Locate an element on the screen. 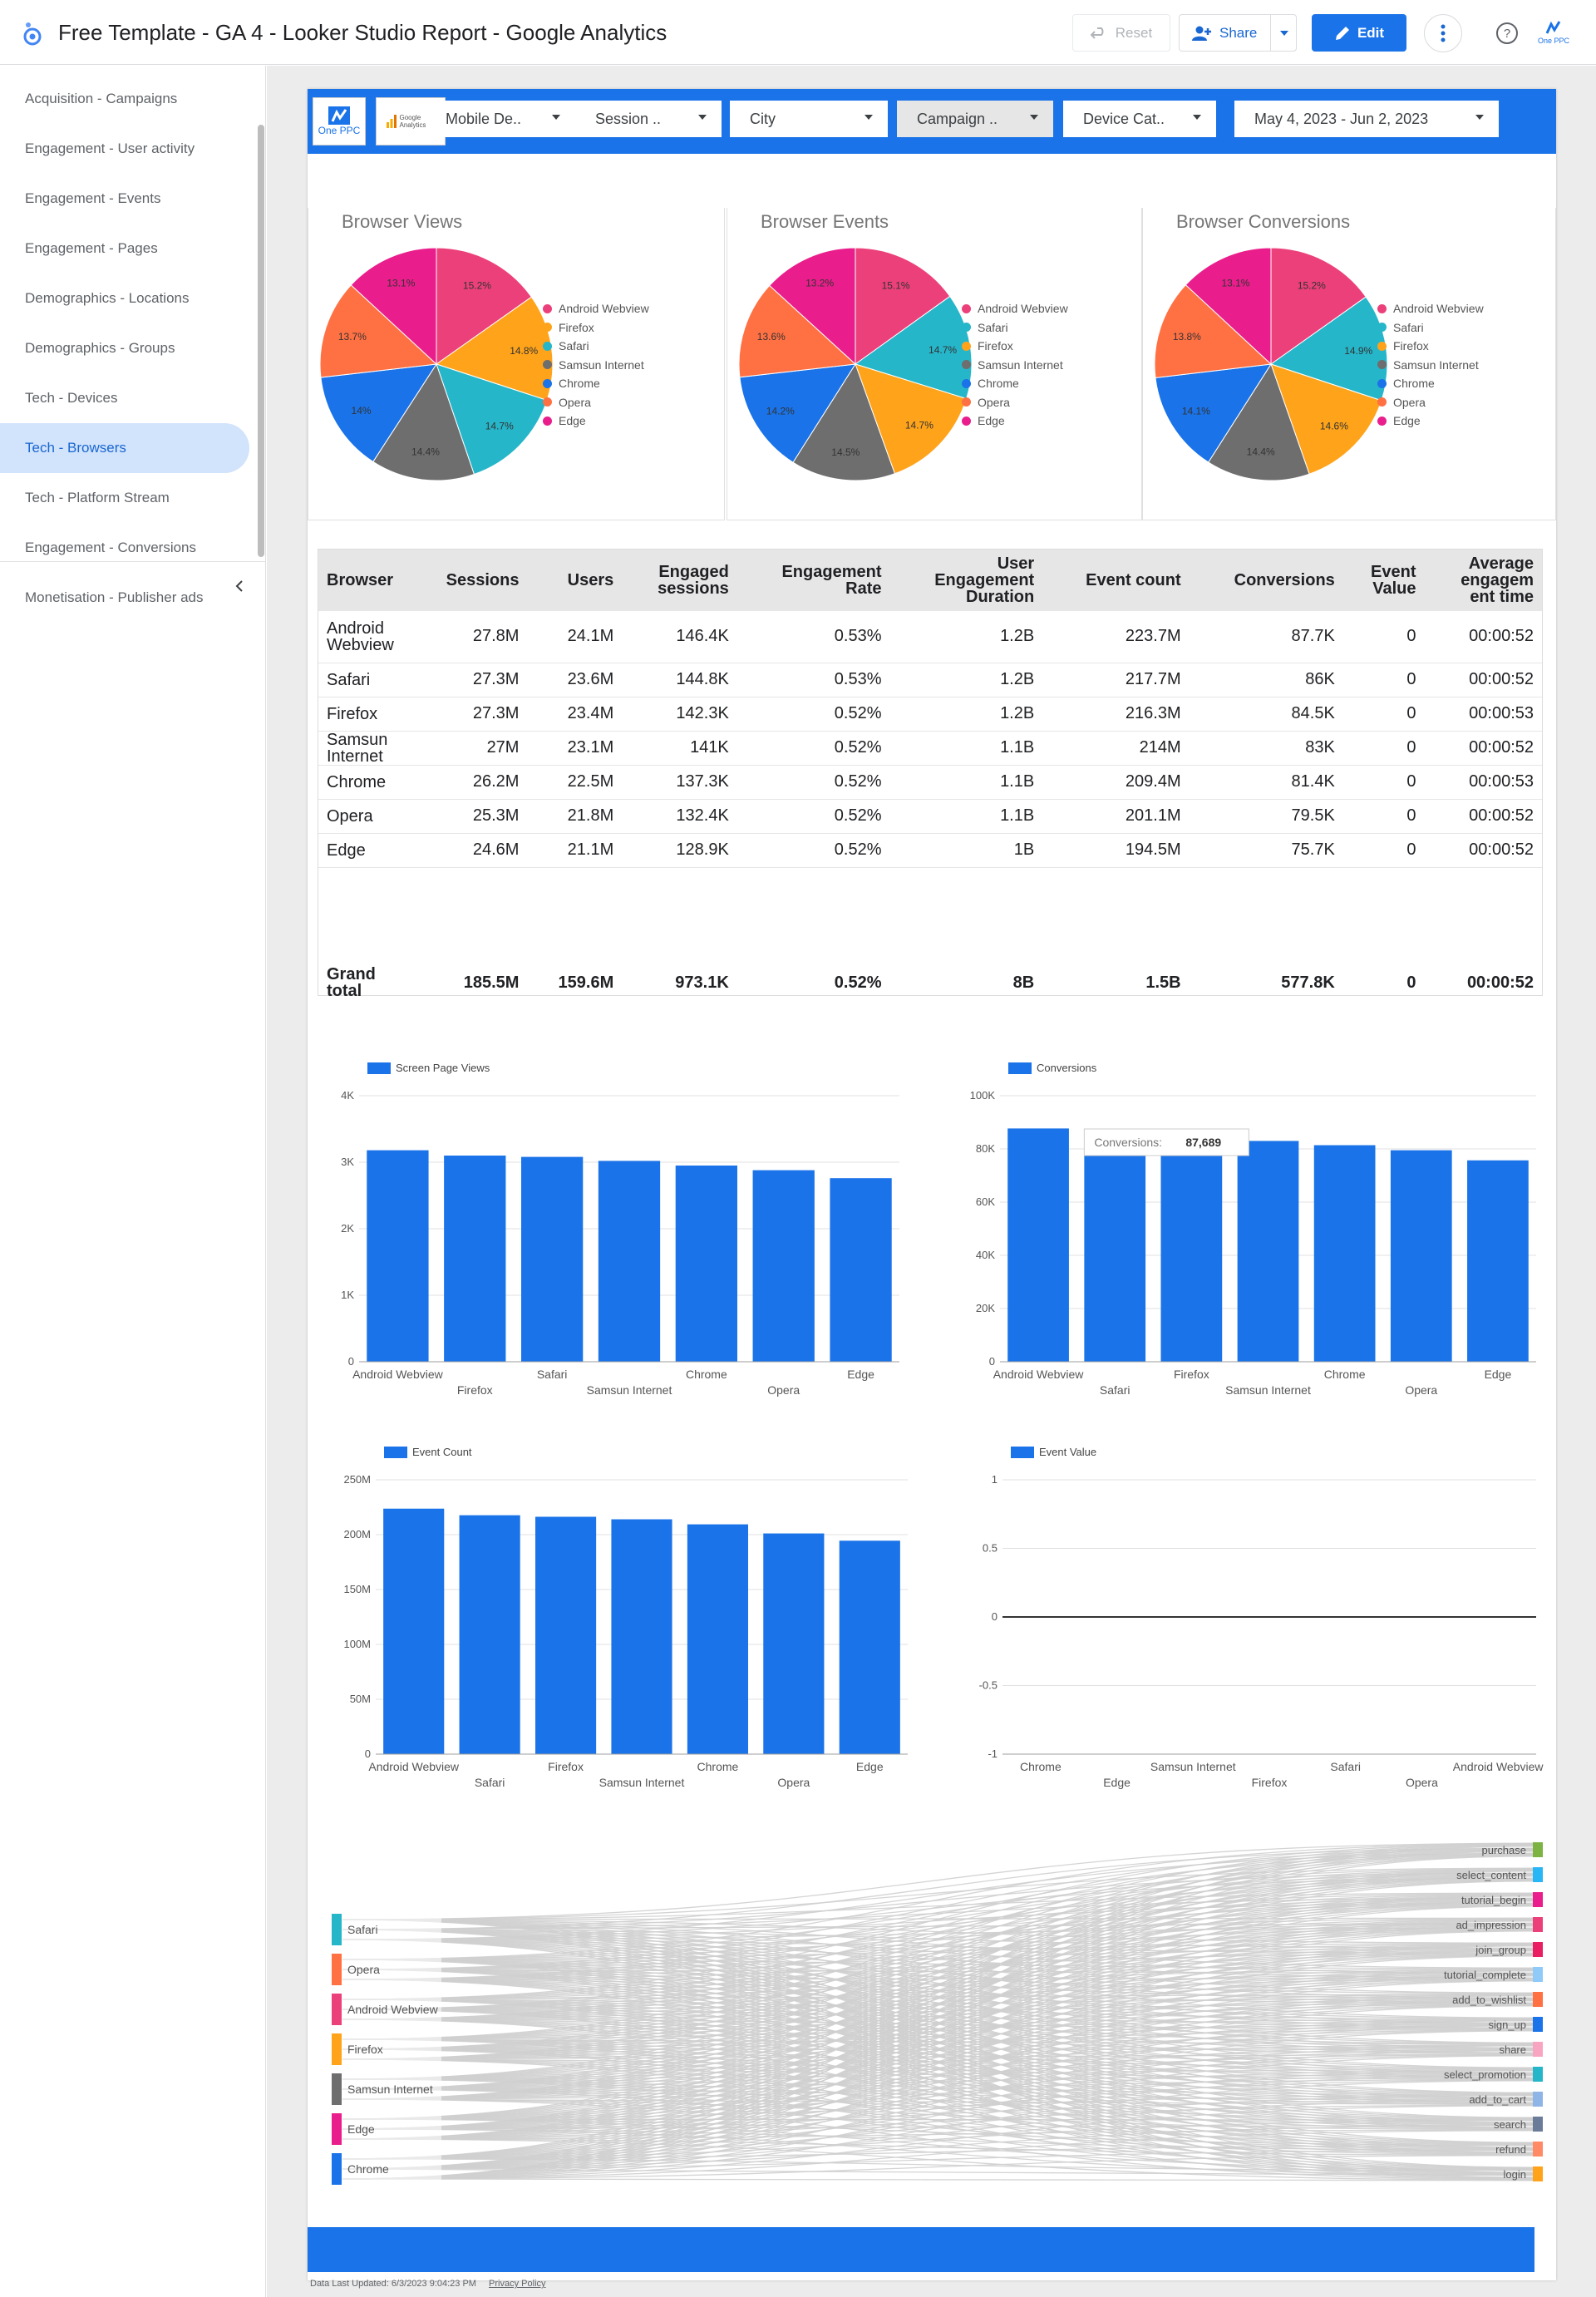 The image size is (1596, 2297). legend-item: Safari is located at coordinates (1430, 328).